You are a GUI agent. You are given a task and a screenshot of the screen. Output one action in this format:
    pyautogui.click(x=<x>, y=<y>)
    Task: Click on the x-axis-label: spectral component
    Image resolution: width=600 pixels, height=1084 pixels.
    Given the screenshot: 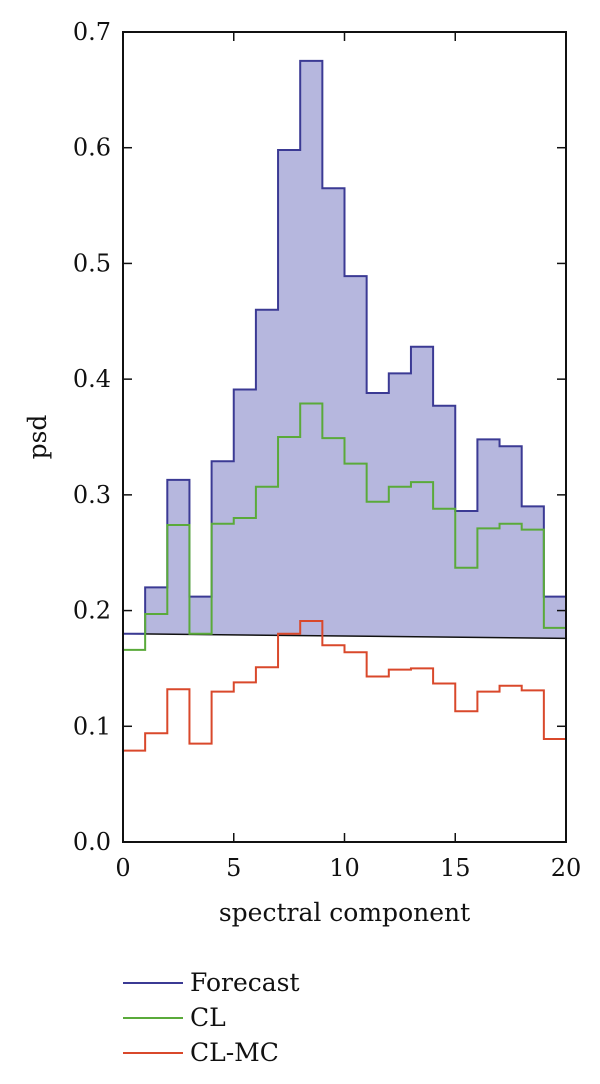 What is the action you would take?
    pyautogui.click(x=344, y=912)
    